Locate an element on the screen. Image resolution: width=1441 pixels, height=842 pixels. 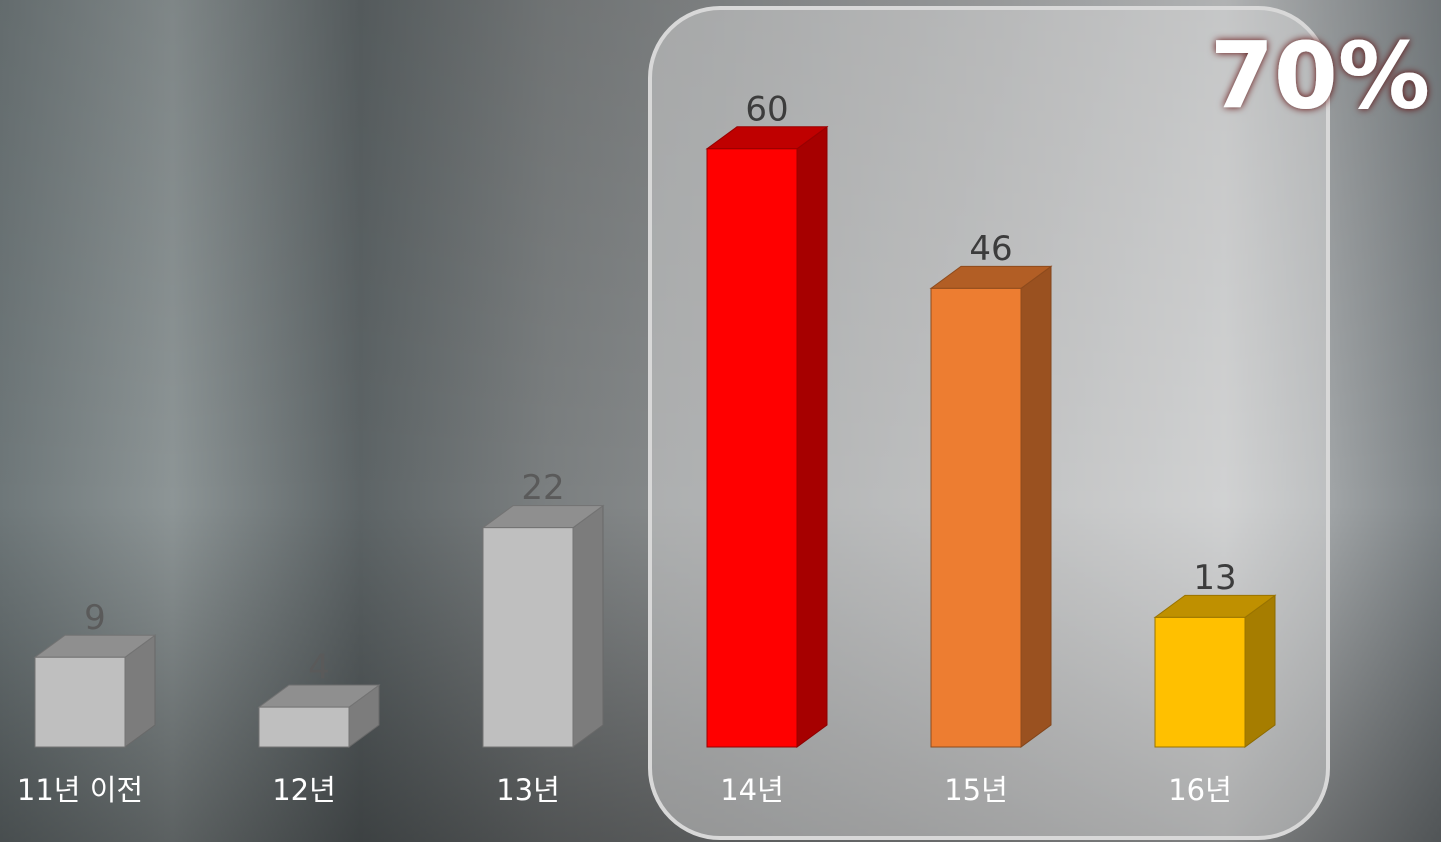
x-tick-label: 14년 is located at coordinates (752, 790).